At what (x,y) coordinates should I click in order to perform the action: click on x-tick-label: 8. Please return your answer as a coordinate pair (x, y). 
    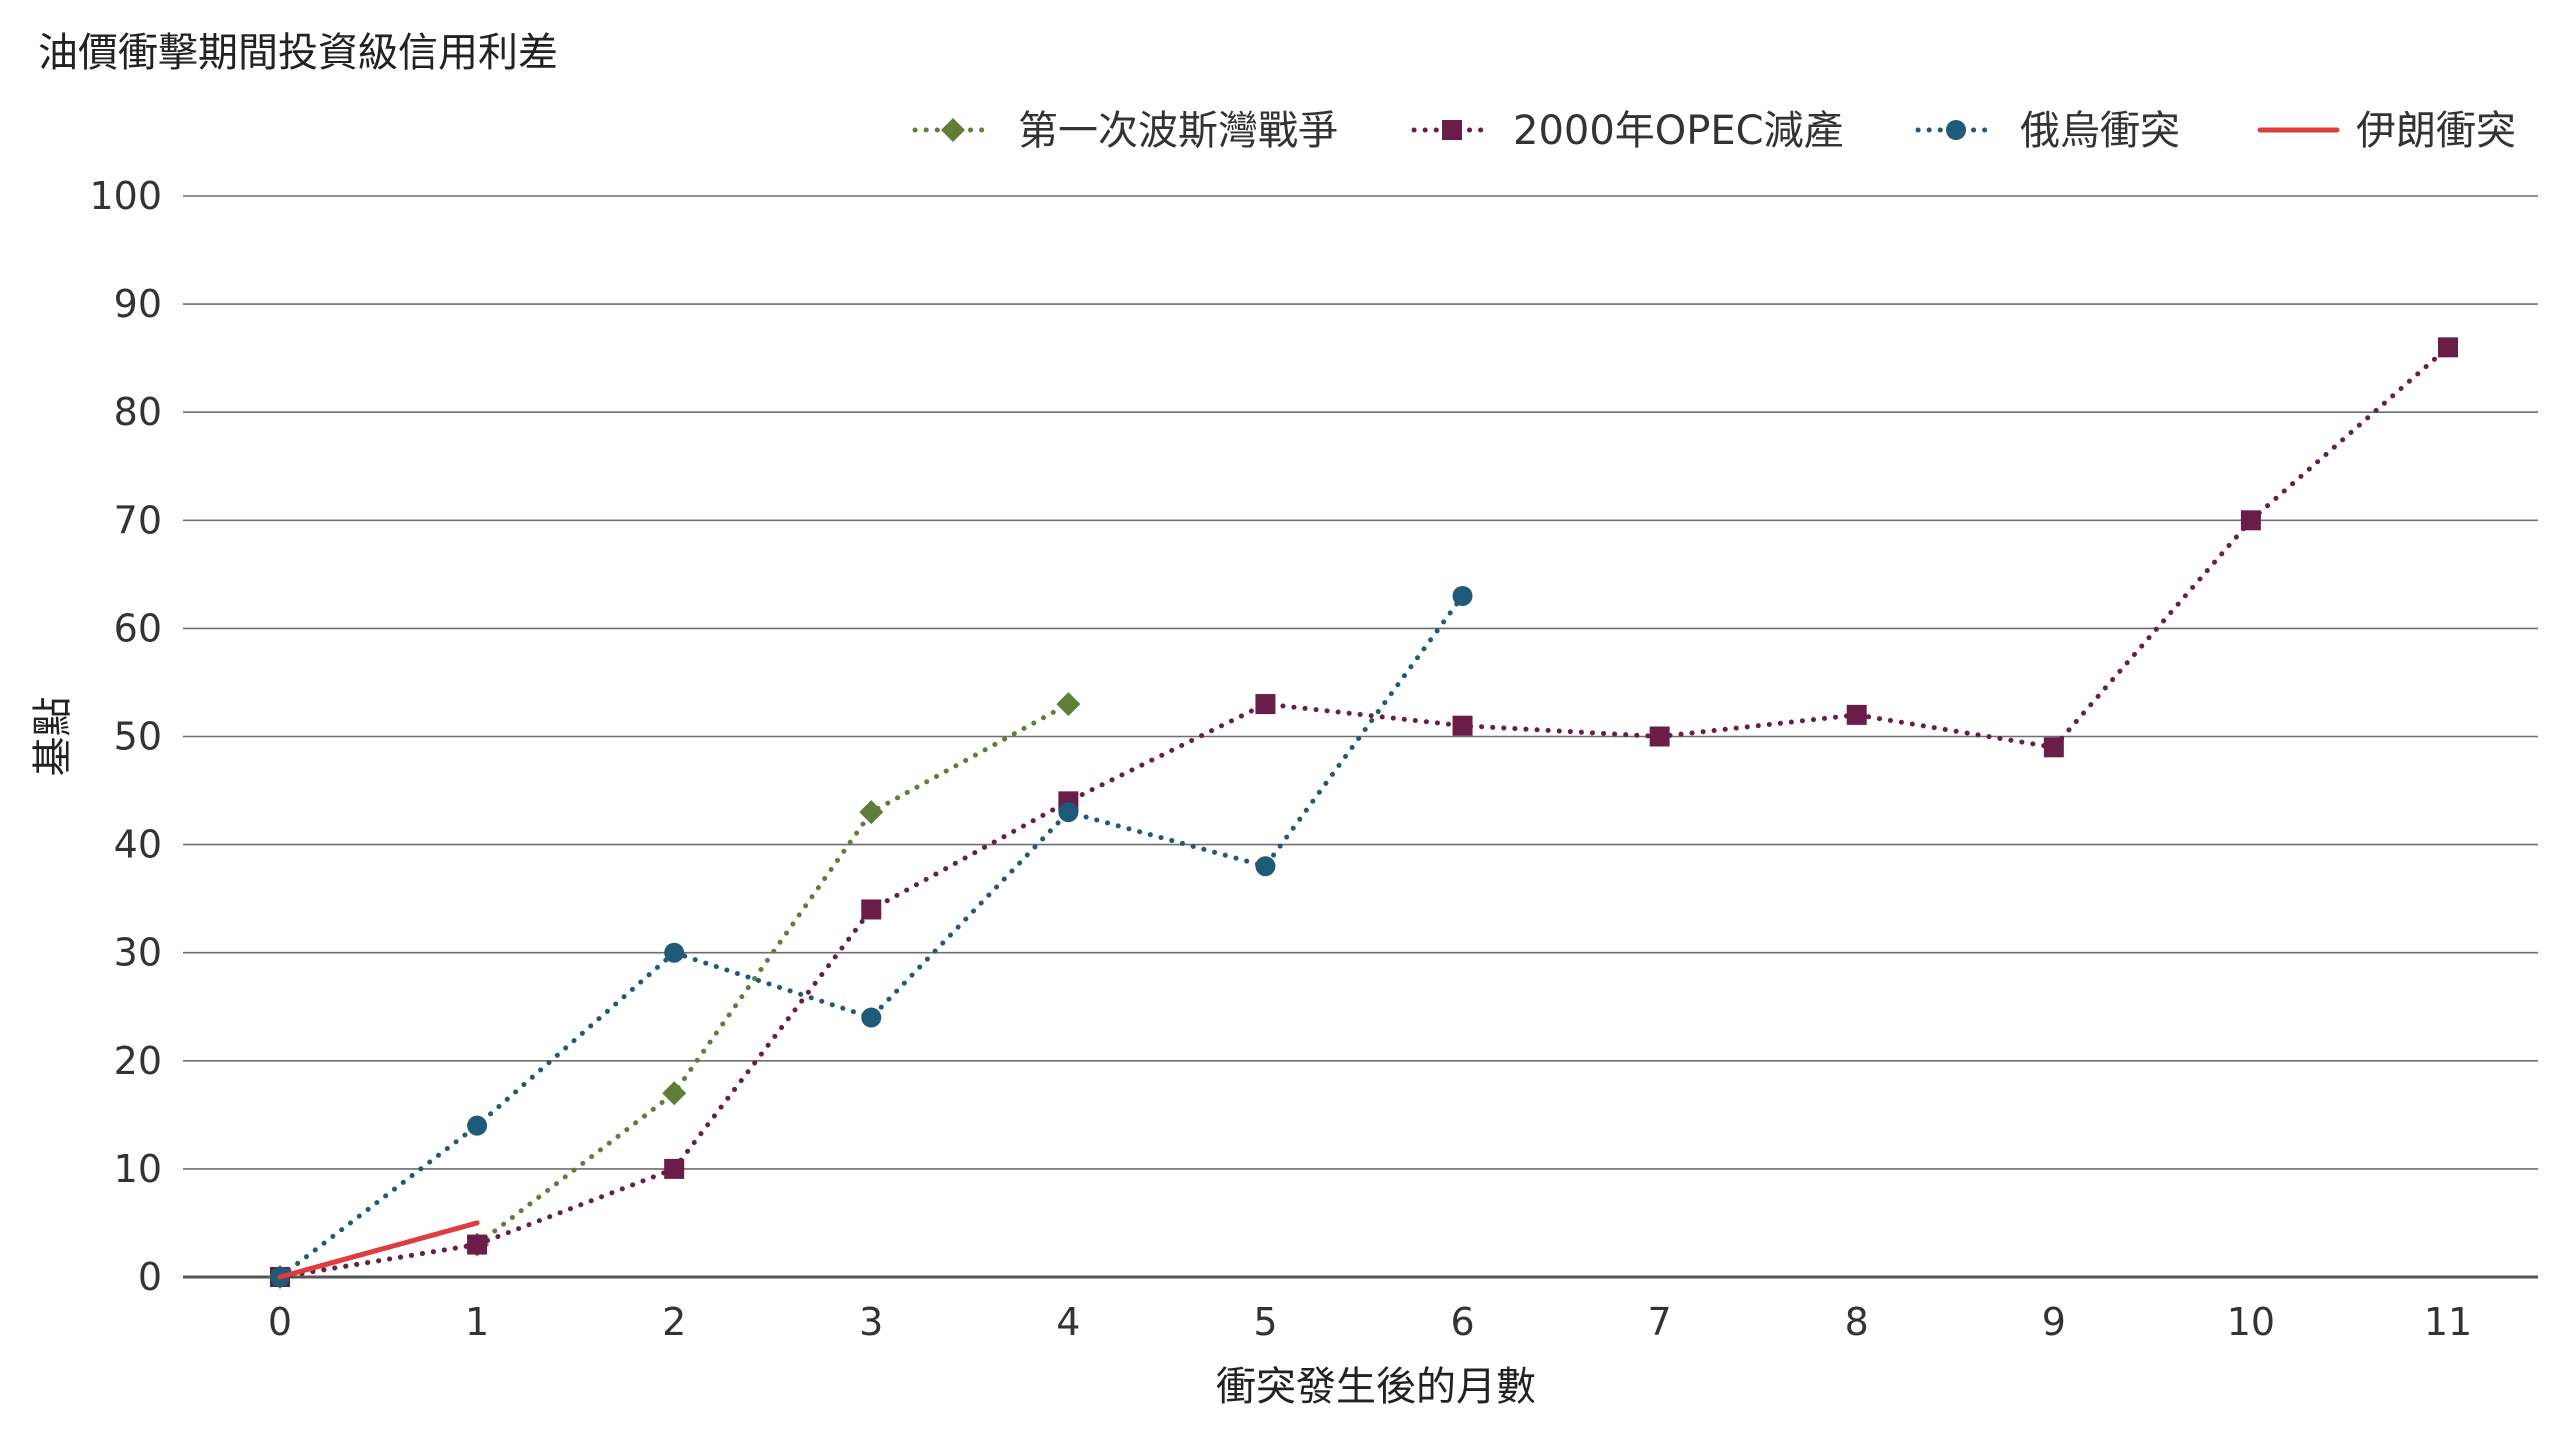
    Looking at the image, I should click on (1857, 1322).